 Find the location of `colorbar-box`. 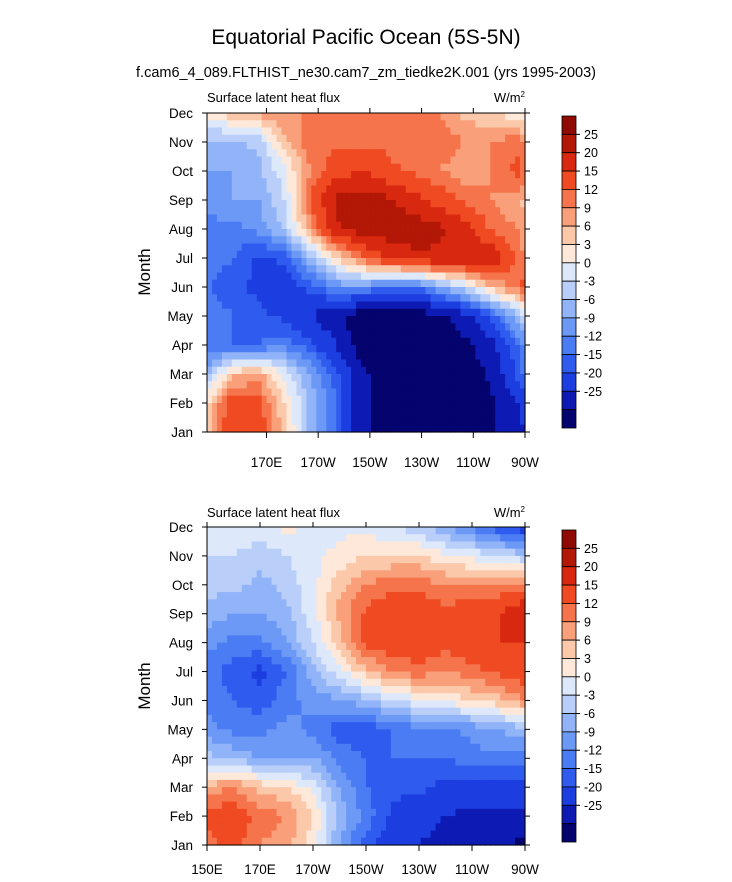

colorbar-box is located at coordinates (569, 235).